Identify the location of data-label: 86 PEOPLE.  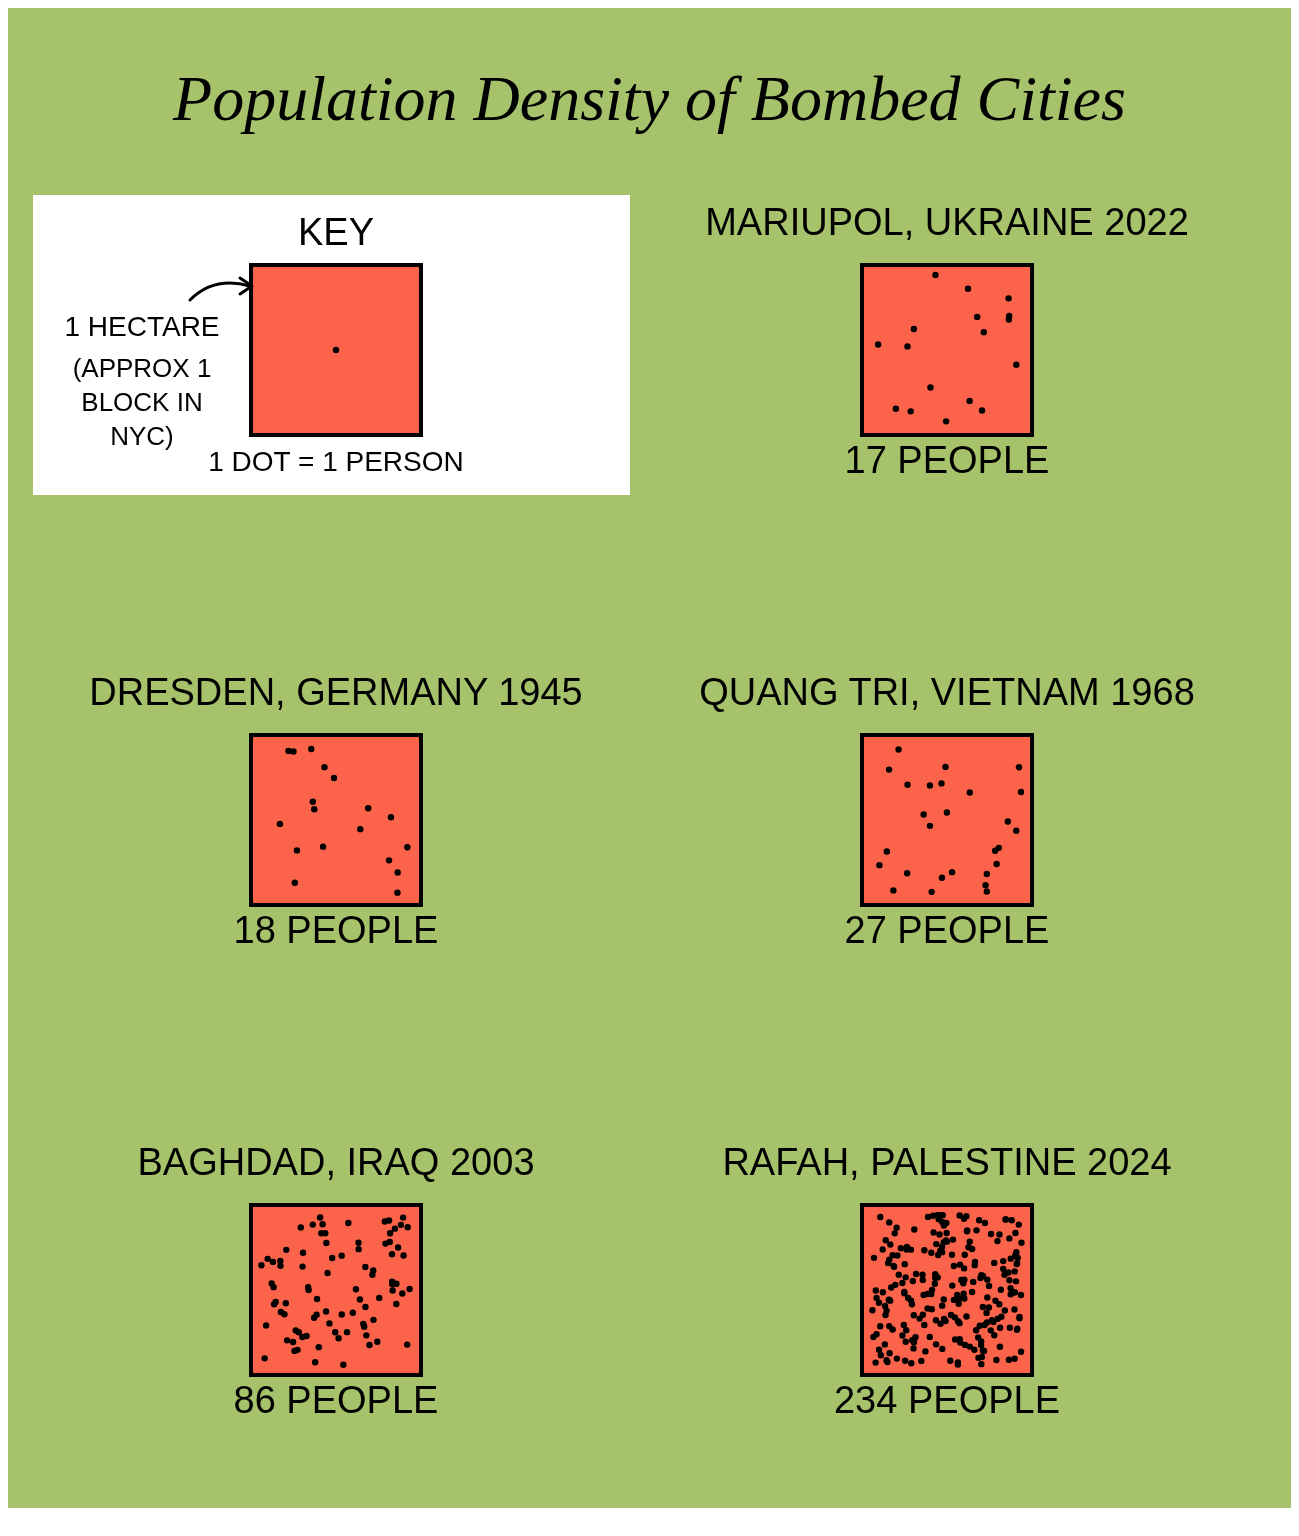
(336, 1400).